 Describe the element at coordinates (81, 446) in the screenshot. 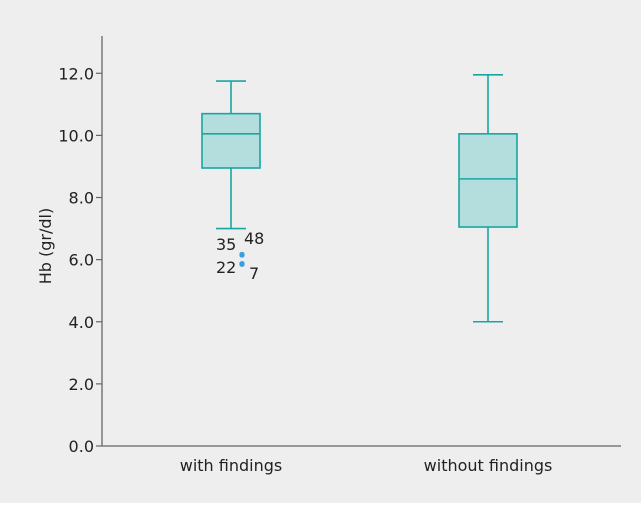

I see `y-tick-label: 0.0` at that location.